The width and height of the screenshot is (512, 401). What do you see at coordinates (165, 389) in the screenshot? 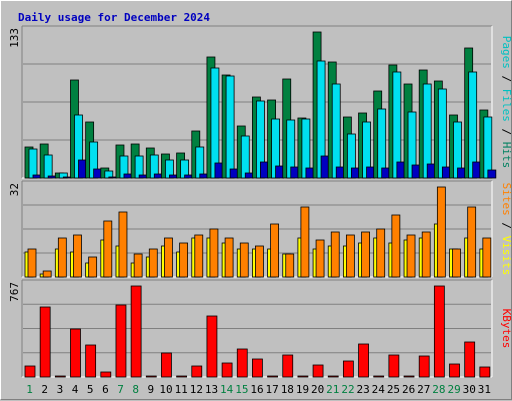
I see `day-label: 10` at bounding box center [165, 389].